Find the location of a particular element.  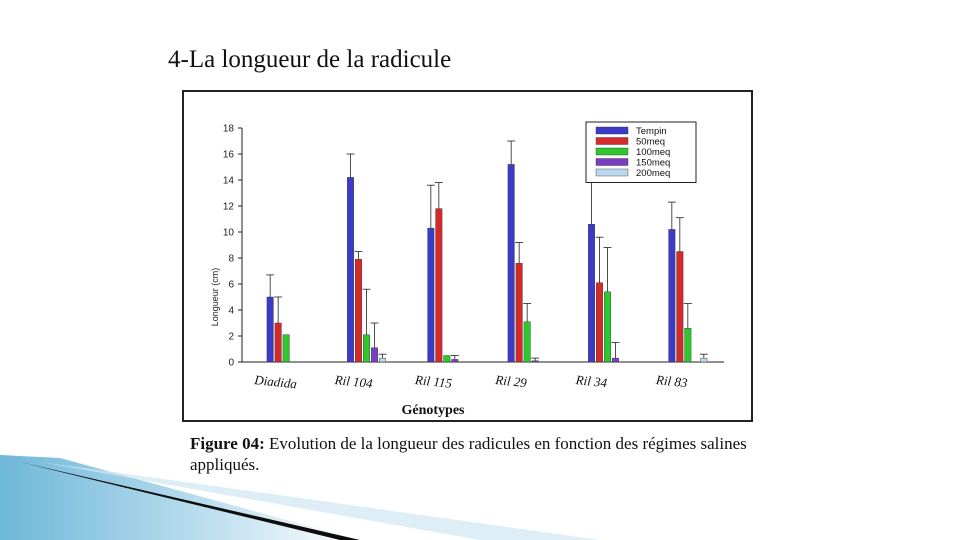

y-tick-label: 4 is located at coordinates (231, 311).